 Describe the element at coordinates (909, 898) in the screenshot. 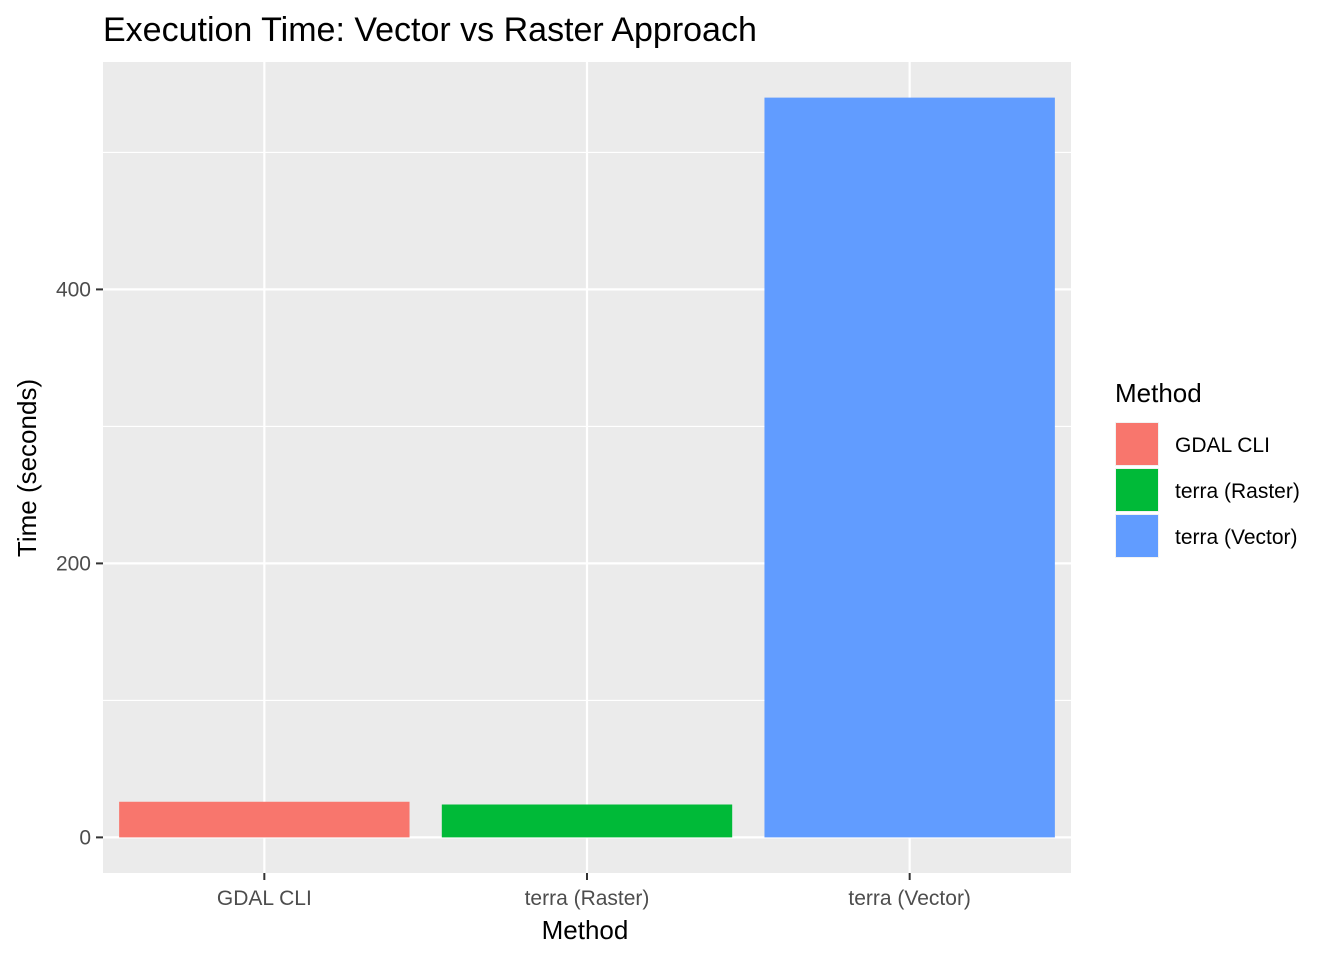

I see `x-tick-label: terra (Vector)` at that location.